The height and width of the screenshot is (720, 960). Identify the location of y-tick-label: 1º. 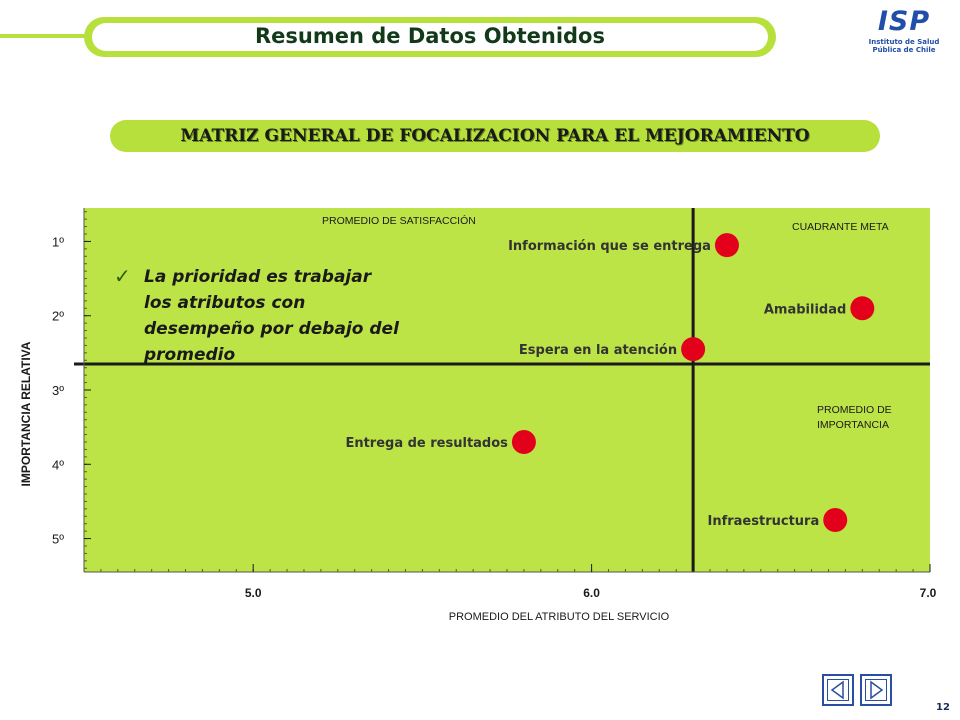
(58, 241).